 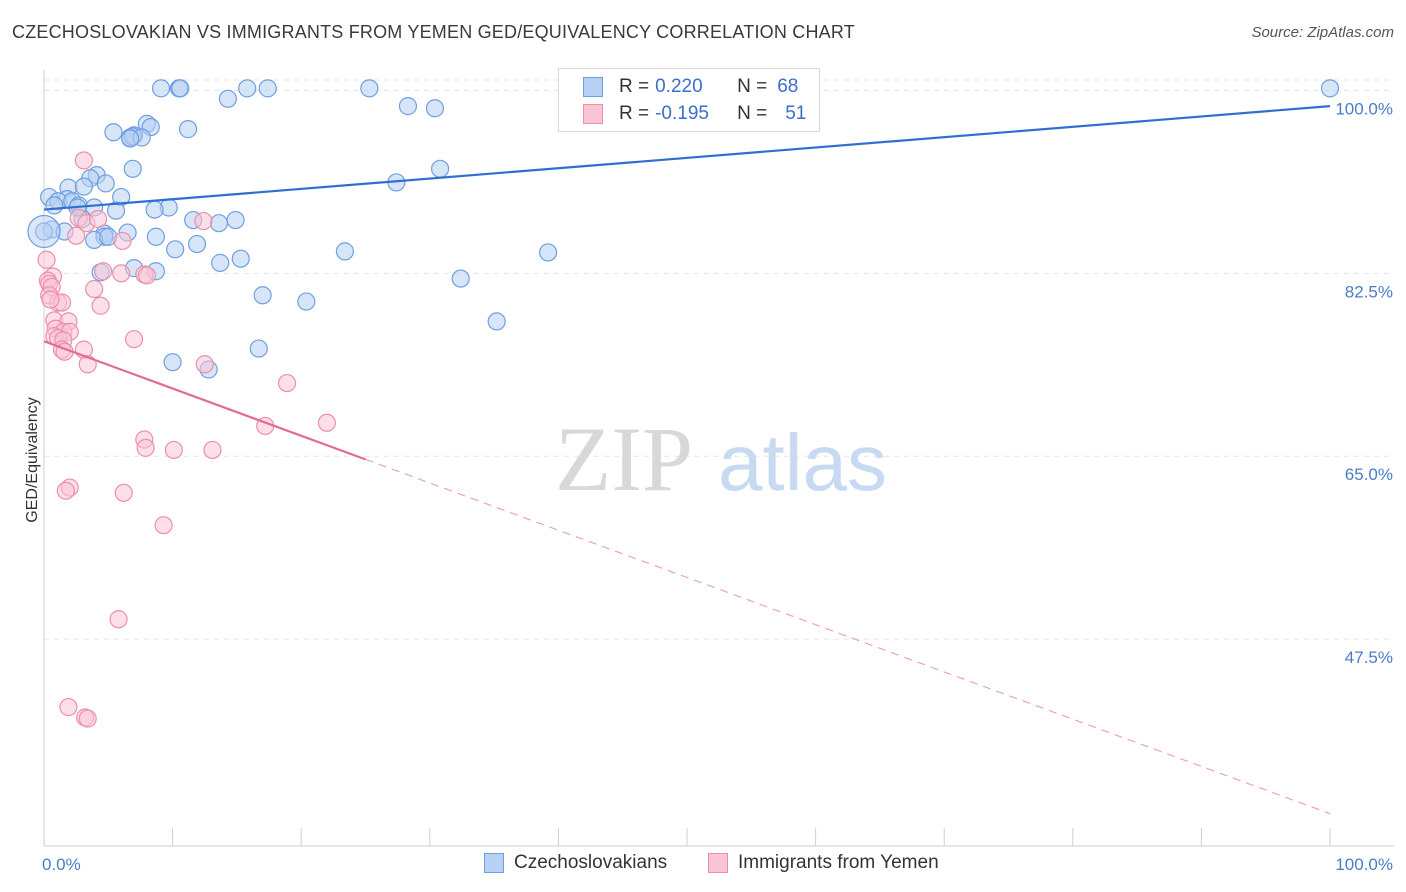 I want to click on trend-line-yemen-solid, so click(x=204, y=400).